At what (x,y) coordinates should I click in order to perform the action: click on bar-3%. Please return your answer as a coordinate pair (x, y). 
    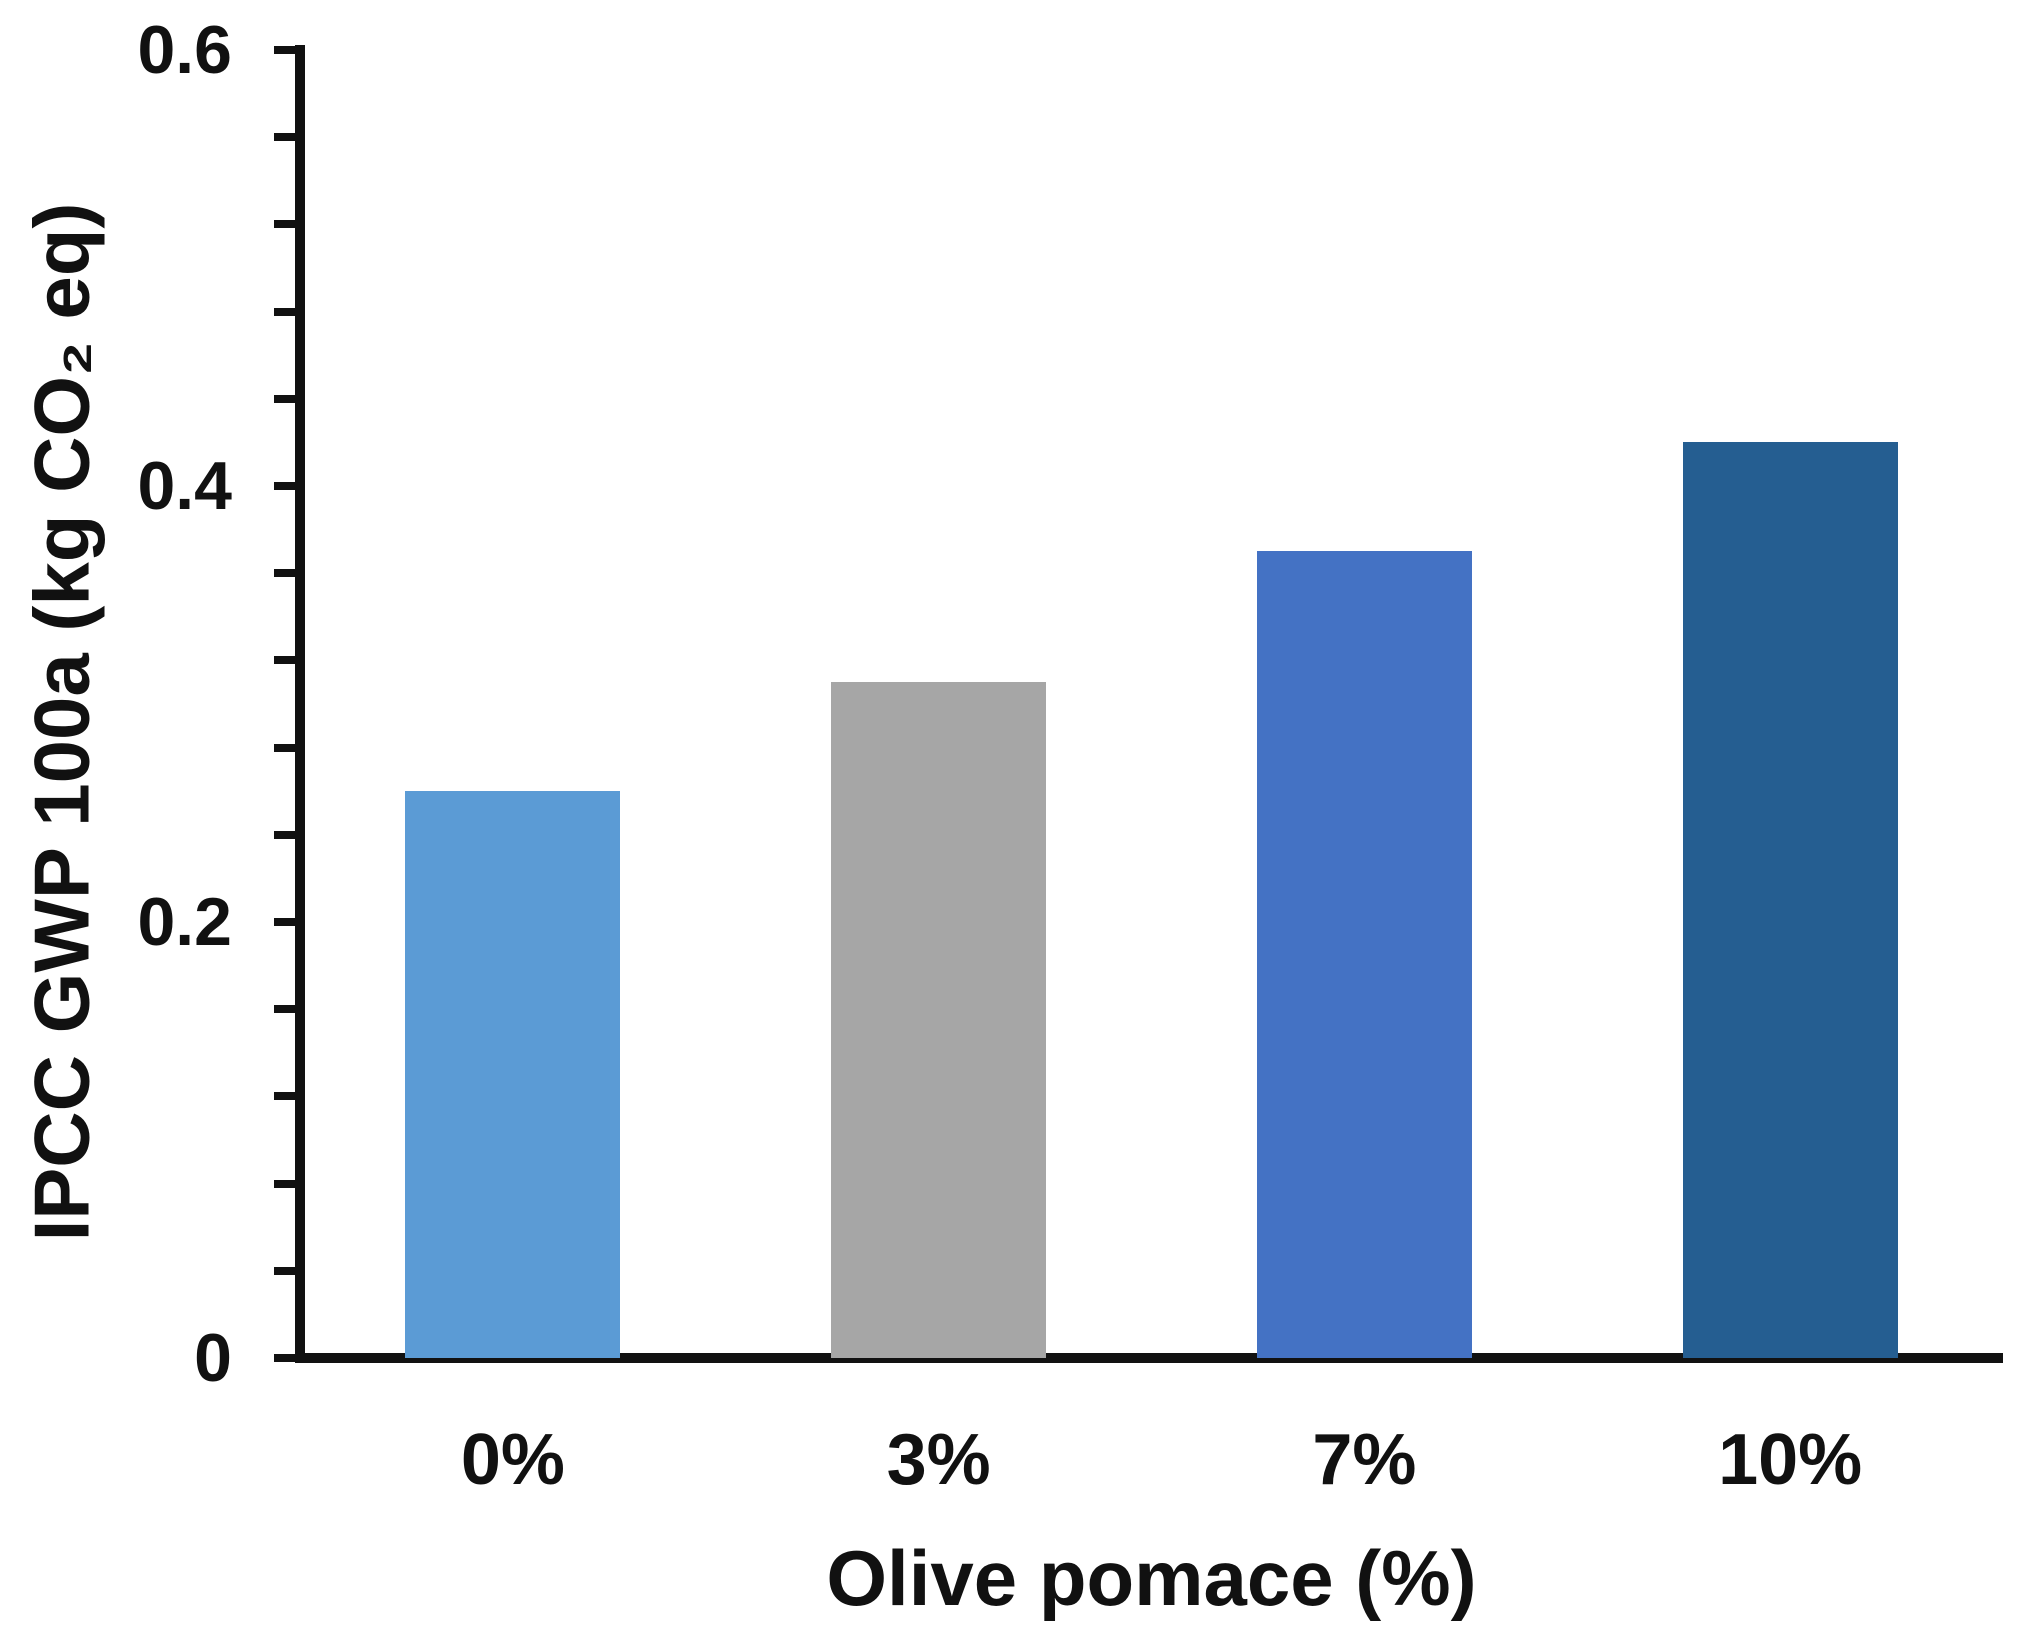
    Looking at the image, I should click on (939, 1020).